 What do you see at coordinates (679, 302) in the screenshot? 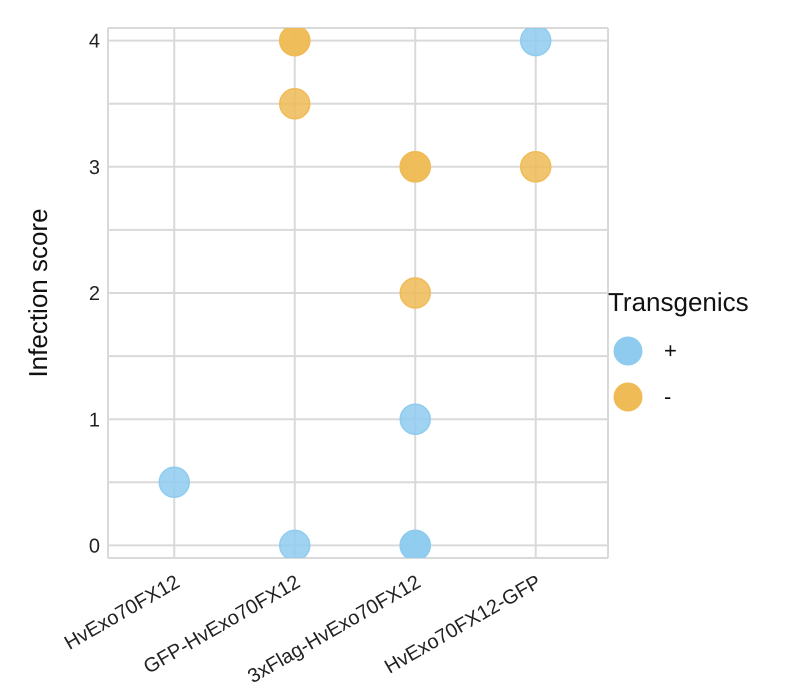
I see `legend-title: Transgenics` at bounding box center [679, 302].